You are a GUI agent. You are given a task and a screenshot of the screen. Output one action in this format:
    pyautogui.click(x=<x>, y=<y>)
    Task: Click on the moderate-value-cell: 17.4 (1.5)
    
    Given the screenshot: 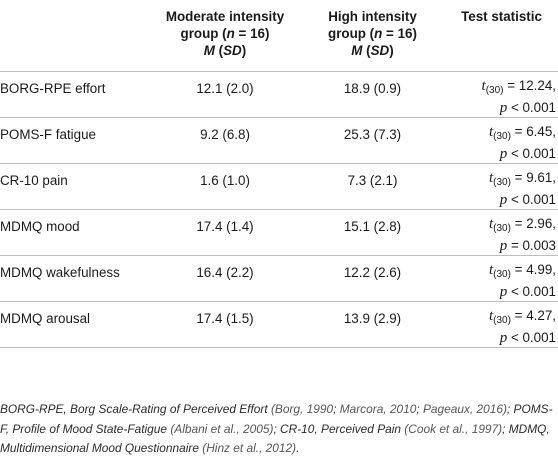 What is the action you would take?
    pyautogui.click(x=225, y=324)
    